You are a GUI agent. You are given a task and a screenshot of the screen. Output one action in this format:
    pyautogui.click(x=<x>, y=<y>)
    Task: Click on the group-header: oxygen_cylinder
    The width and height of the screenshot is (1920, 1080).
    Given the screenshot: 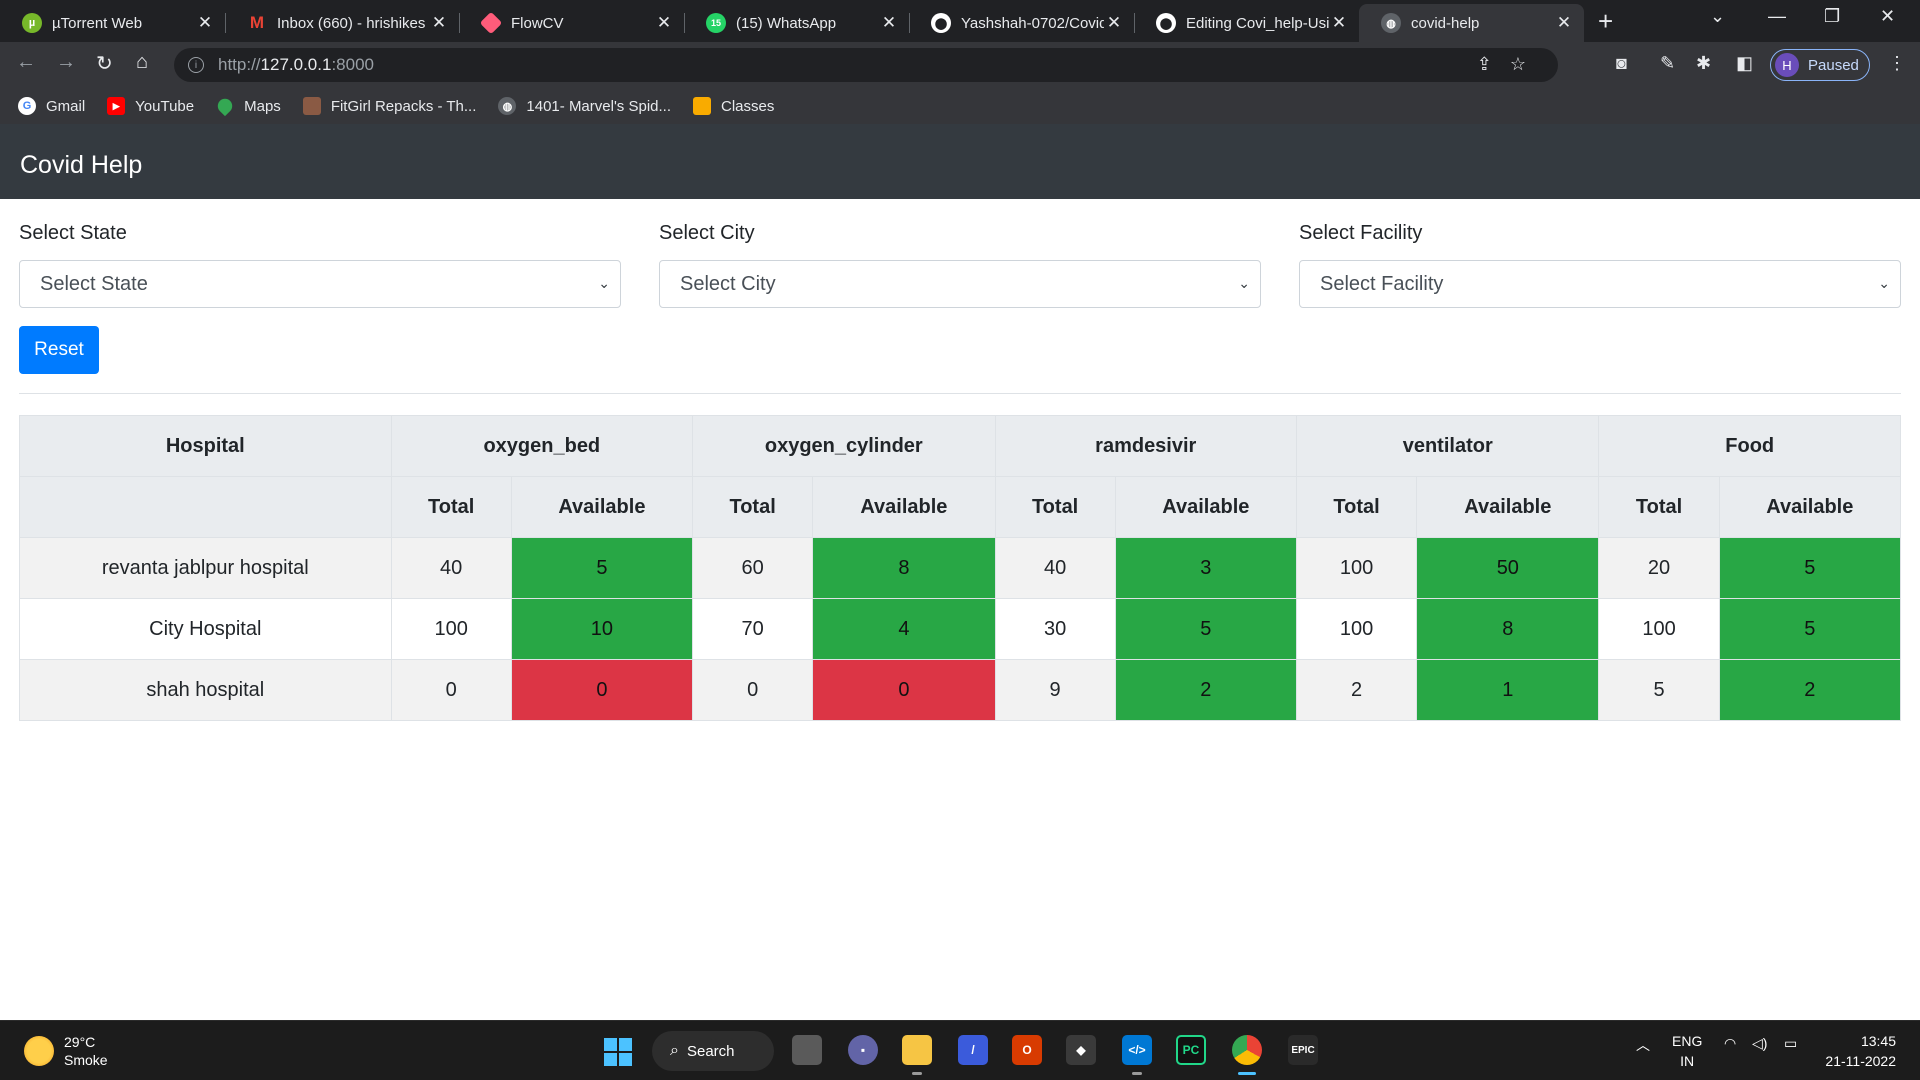 What is the action you would take?
    pyautogui.click(x=844, y=446)
    